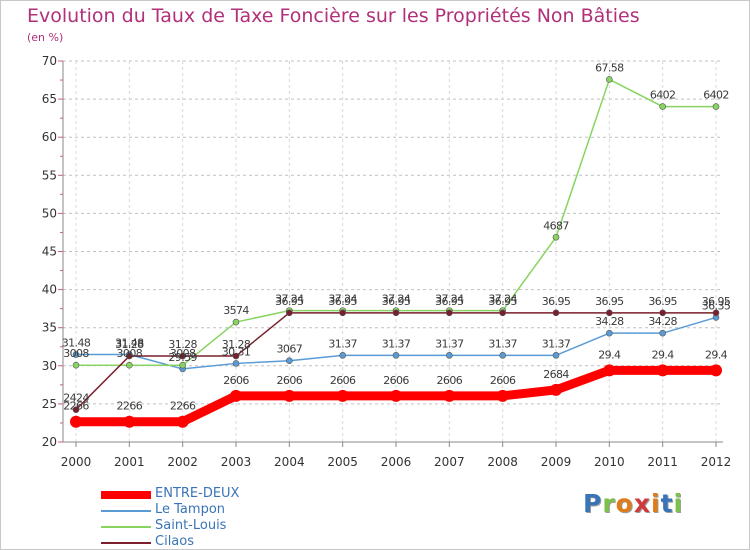  I want to click on legend-swatch-le-tampon, so click(126, 511).